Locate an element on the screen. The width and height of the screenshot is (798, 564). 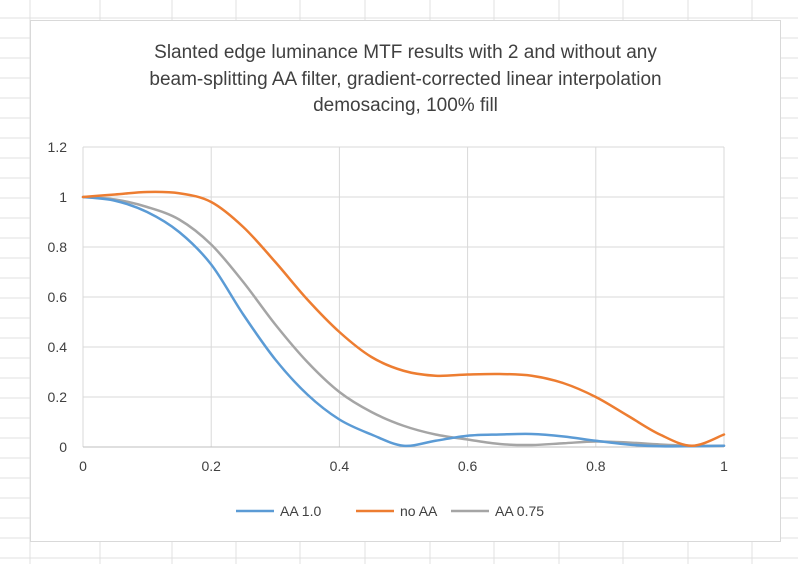
y-tick-label: 1 is located at coordinates (63, 197).